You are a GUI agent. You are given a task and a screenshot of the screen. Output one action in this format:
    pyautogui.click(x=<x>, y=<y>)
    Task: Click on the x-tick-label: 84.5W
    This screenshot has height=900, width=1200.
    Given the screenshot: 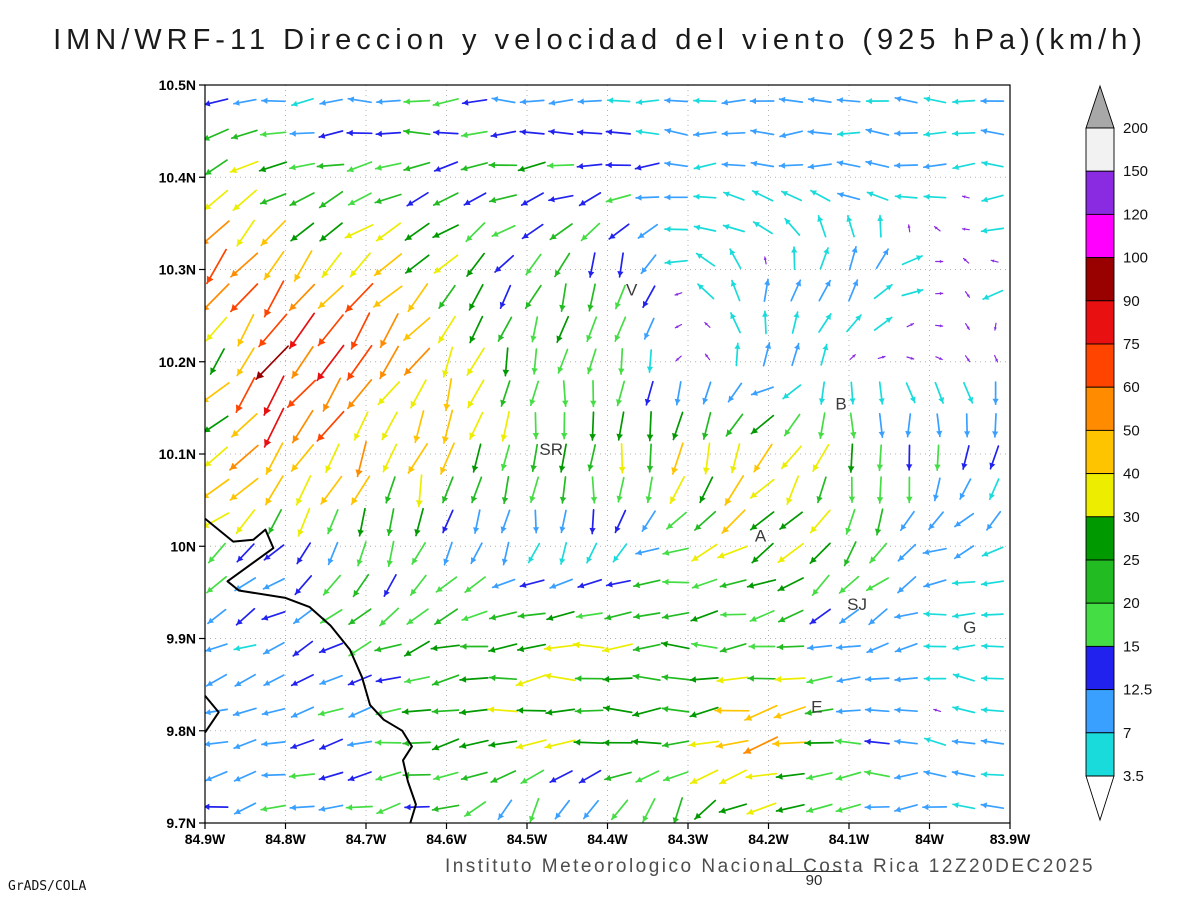 What is the action you would take?
    pyautogui.click(x=527, y=839)
    